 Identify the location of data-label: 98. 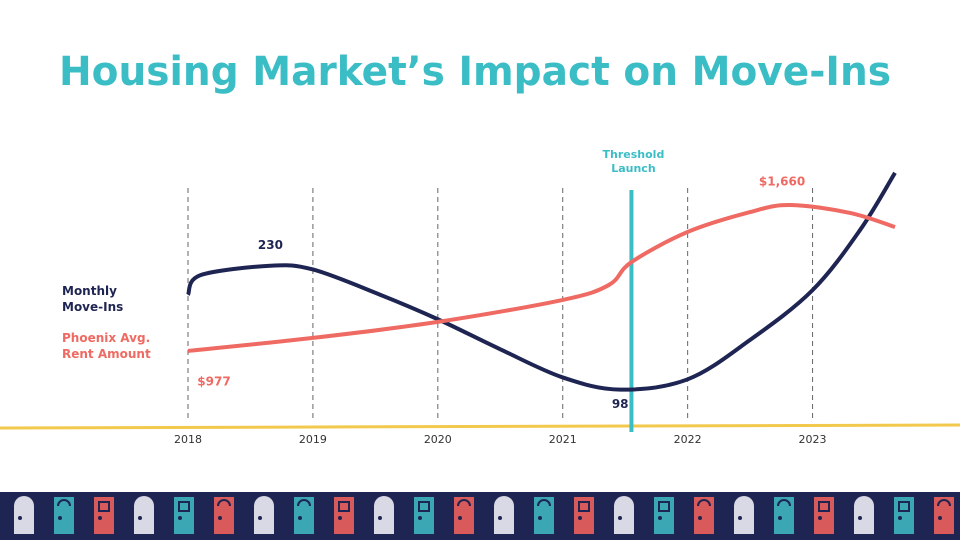
(620, 404).